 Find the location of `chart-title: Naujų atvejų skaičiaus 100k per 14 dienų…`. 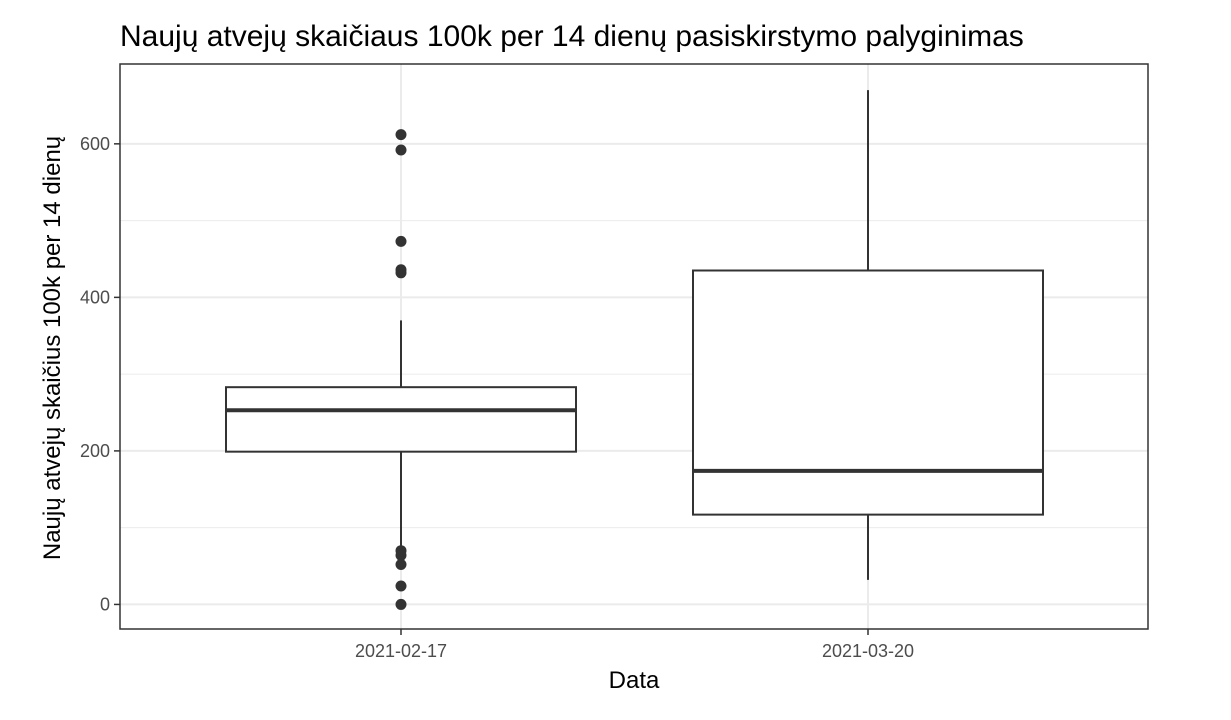

chart-title: Naujų atvejų skaičiaus 100k per 14 dienų… is located at coordinates (572, 36).